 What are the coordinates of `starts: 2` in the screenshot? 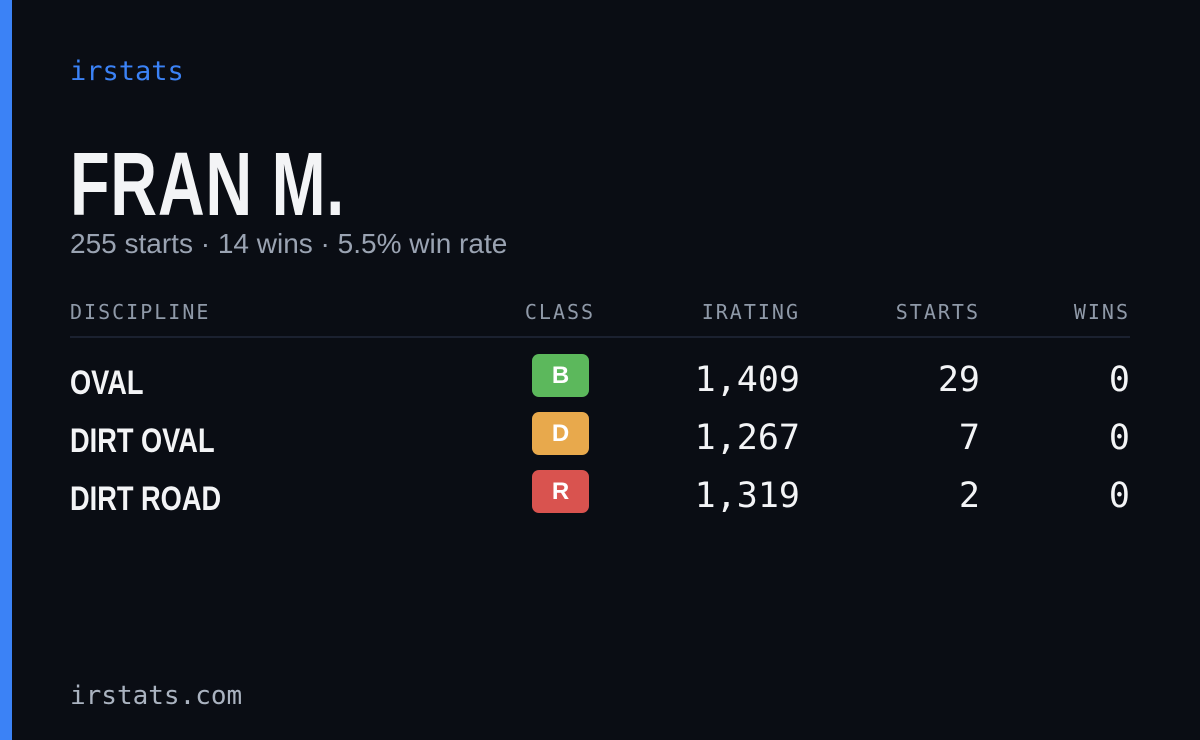 It's located at (969, 496).